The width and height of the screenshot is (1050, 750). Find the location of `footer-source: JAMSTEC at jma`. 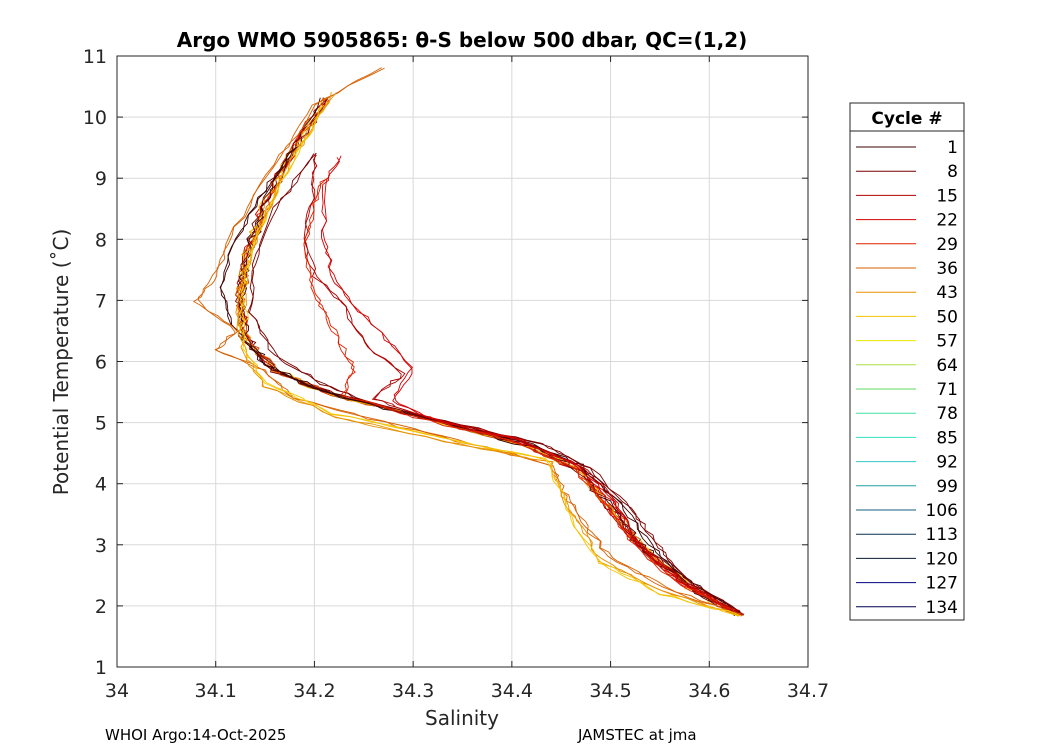

footer-source: JAMSTEC at jma is located at coordinates (637, 735).